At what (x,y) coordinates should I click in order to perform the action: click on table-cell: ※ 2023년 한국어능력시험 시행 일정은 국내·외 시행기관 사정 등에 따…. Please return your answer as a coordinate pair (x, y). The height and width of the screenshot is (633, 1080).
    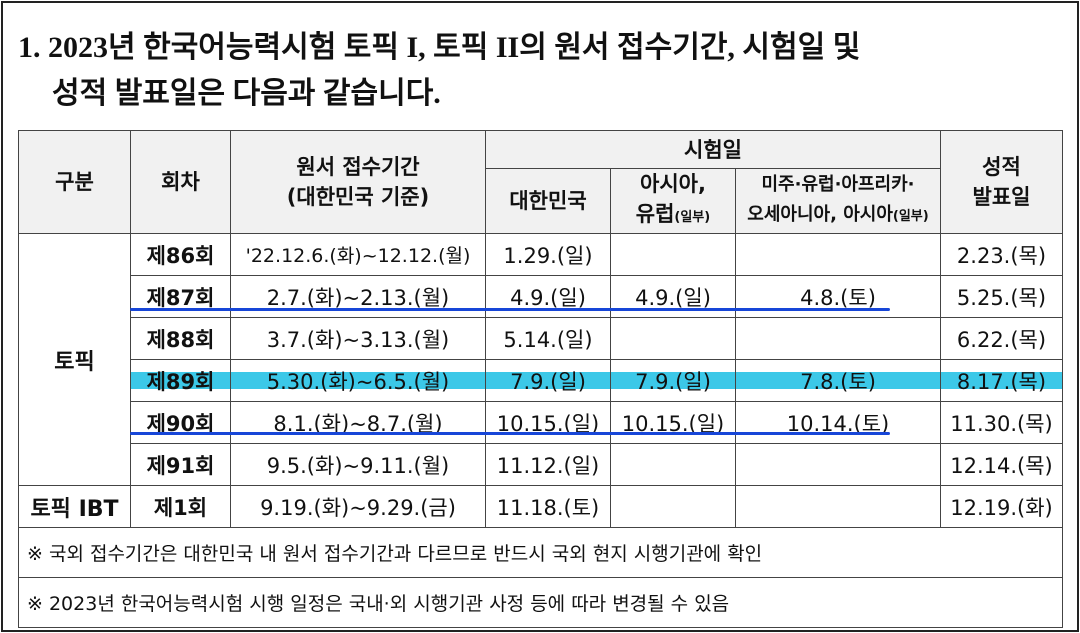
    Looking at the image, I should click on (540, 602).